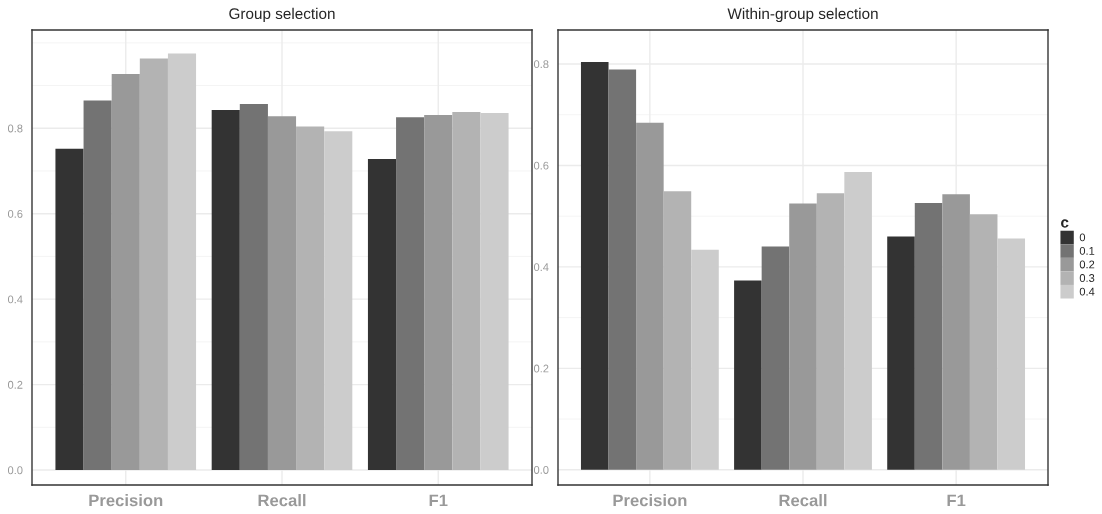  Describe the element at coordinates (1087, 250) in the screenshot. I see `legend-label: 0.1` at that location.